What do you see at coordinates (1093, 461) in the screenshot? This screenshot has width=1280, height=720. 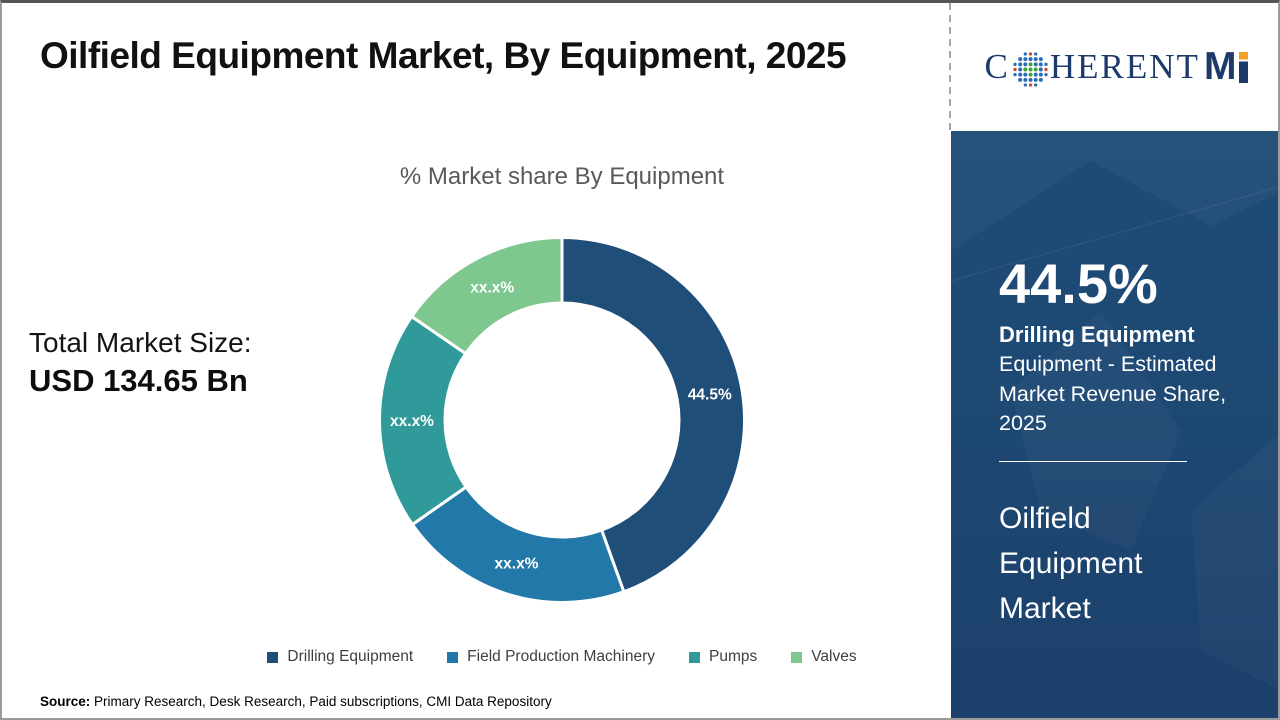 I see `panel-divider-line` at bounding box center [1093, 461].